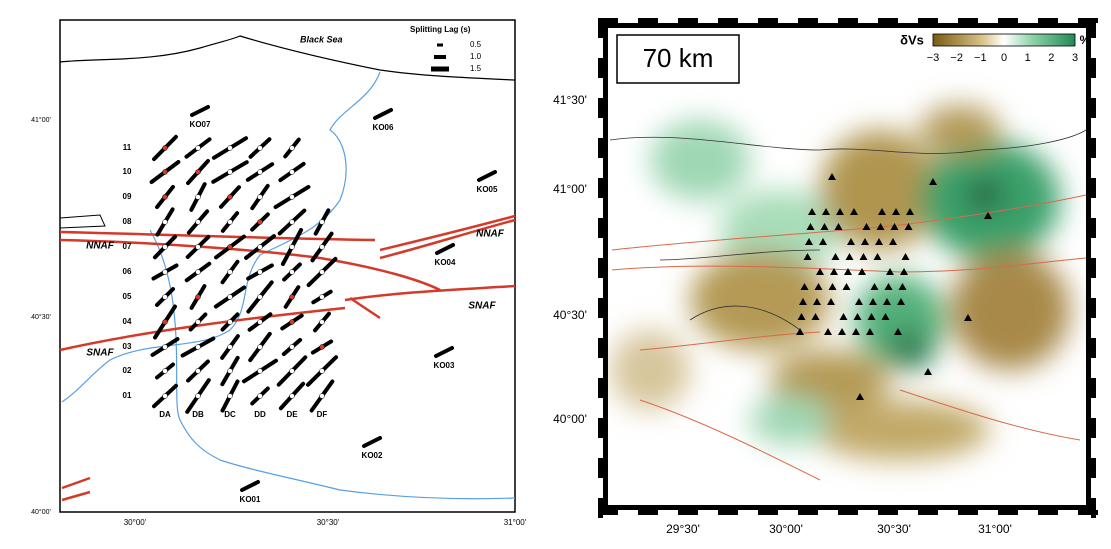 The height and width of the screenshot is (549, 1111). Describe the element at coordinates (786, 529) in the screenshot. I see `lon-label: 30°00'` at that location.